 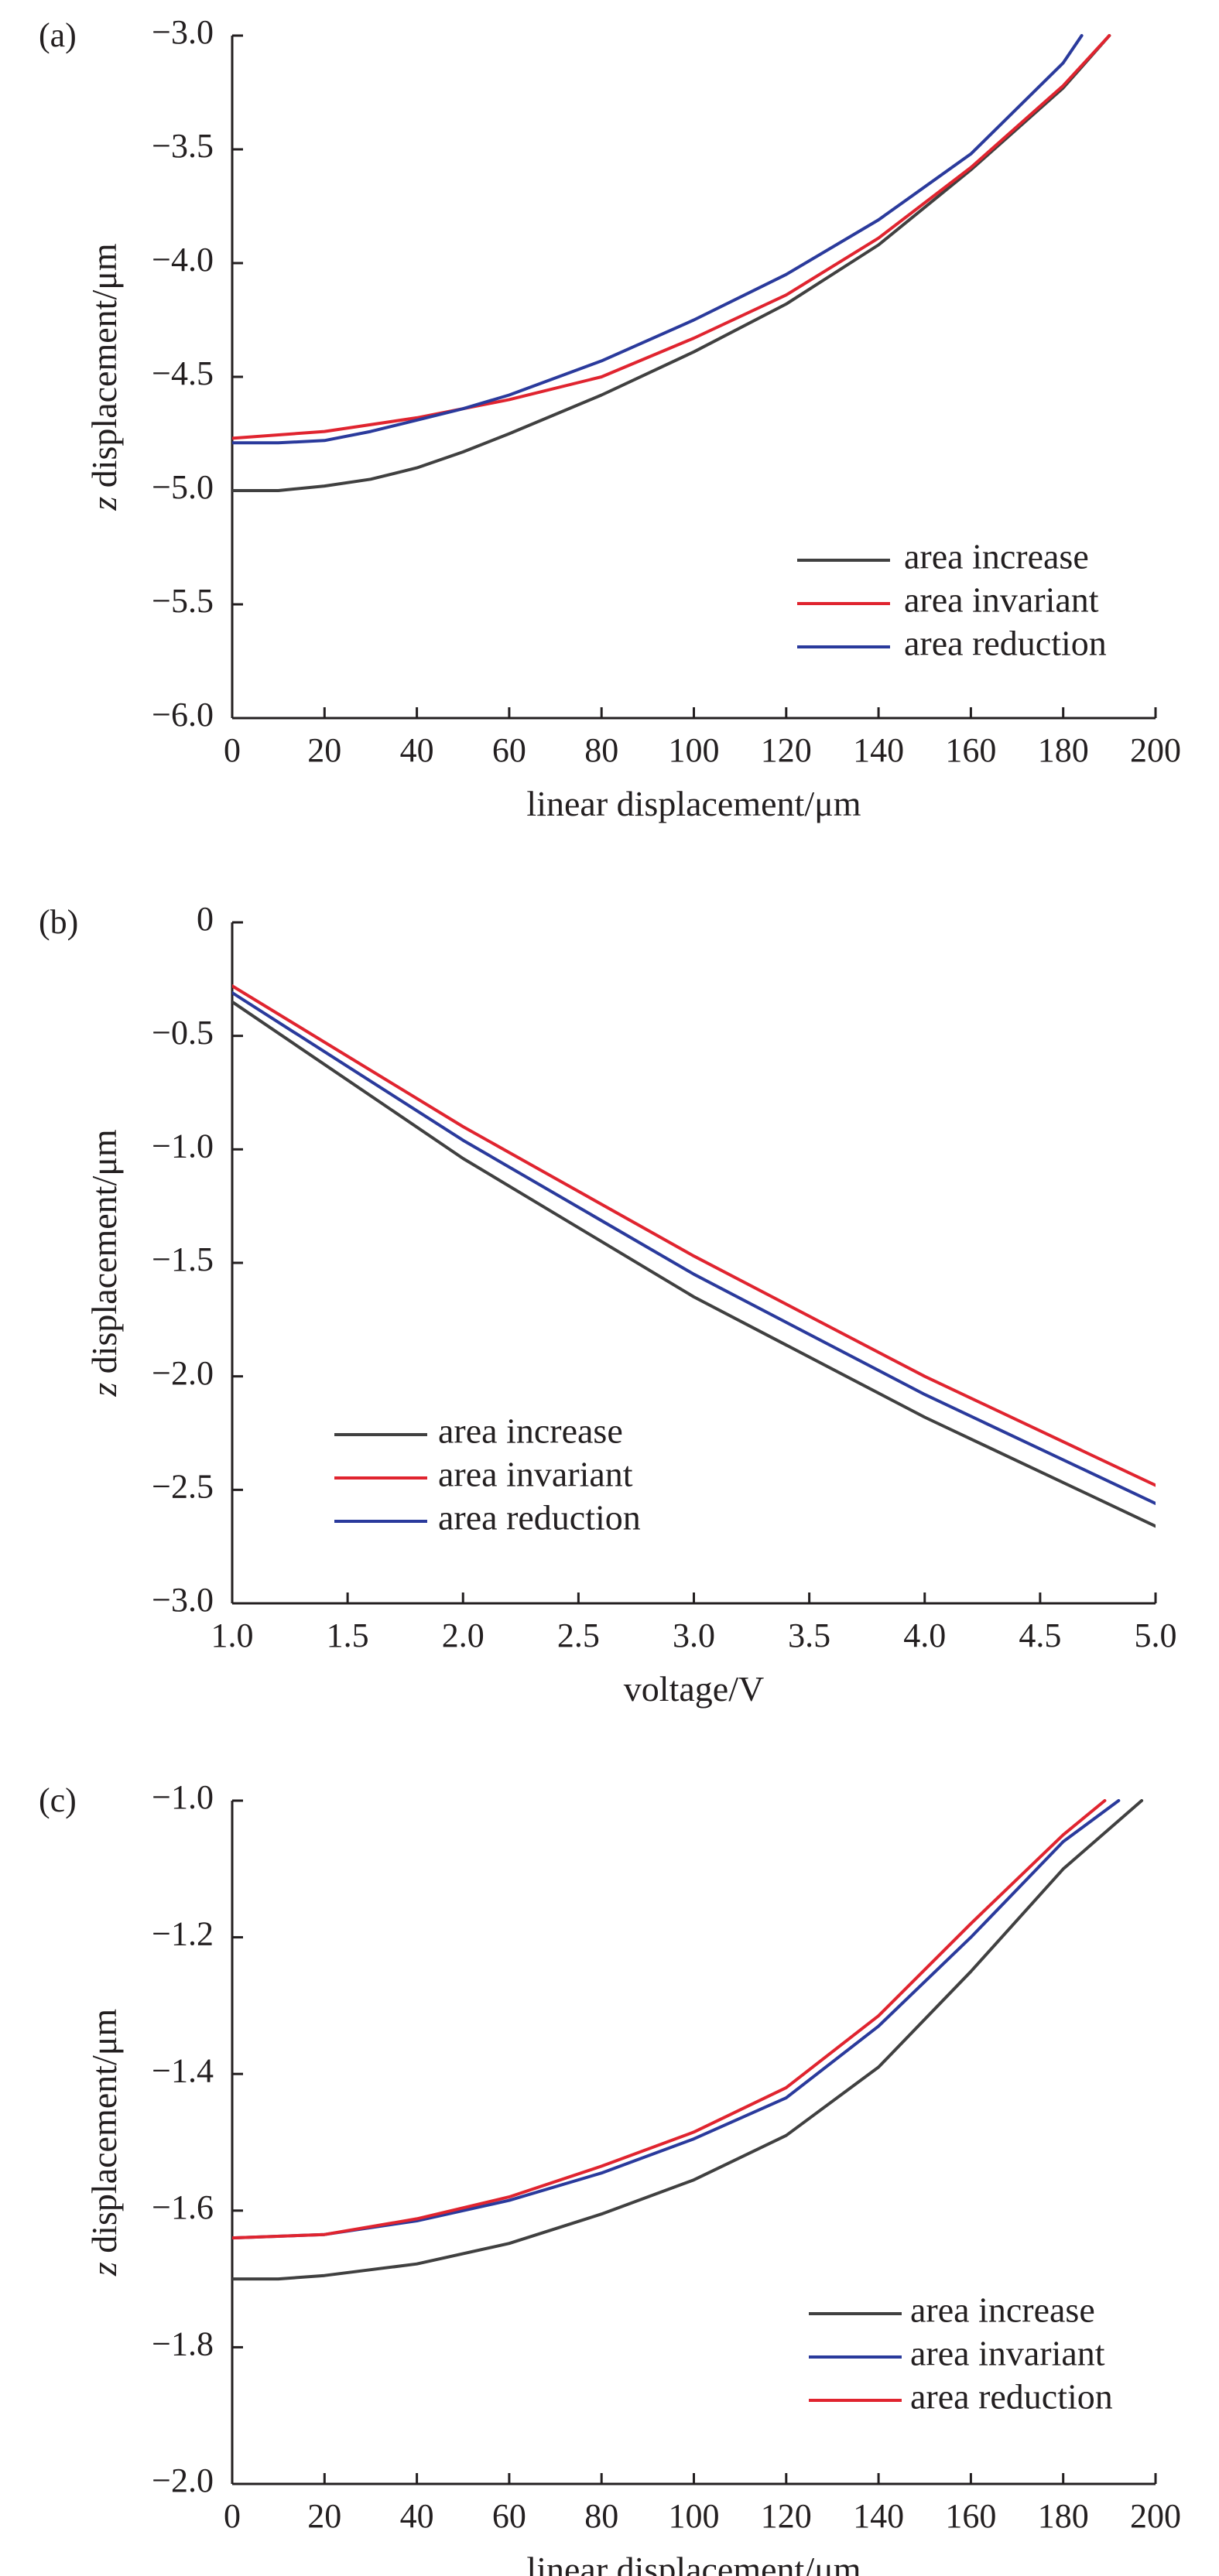 What do you see at coordinates (232, 1635) in the screenshot?
I see `x-tick-label: 1.0` at bounding box center [232, 1635].